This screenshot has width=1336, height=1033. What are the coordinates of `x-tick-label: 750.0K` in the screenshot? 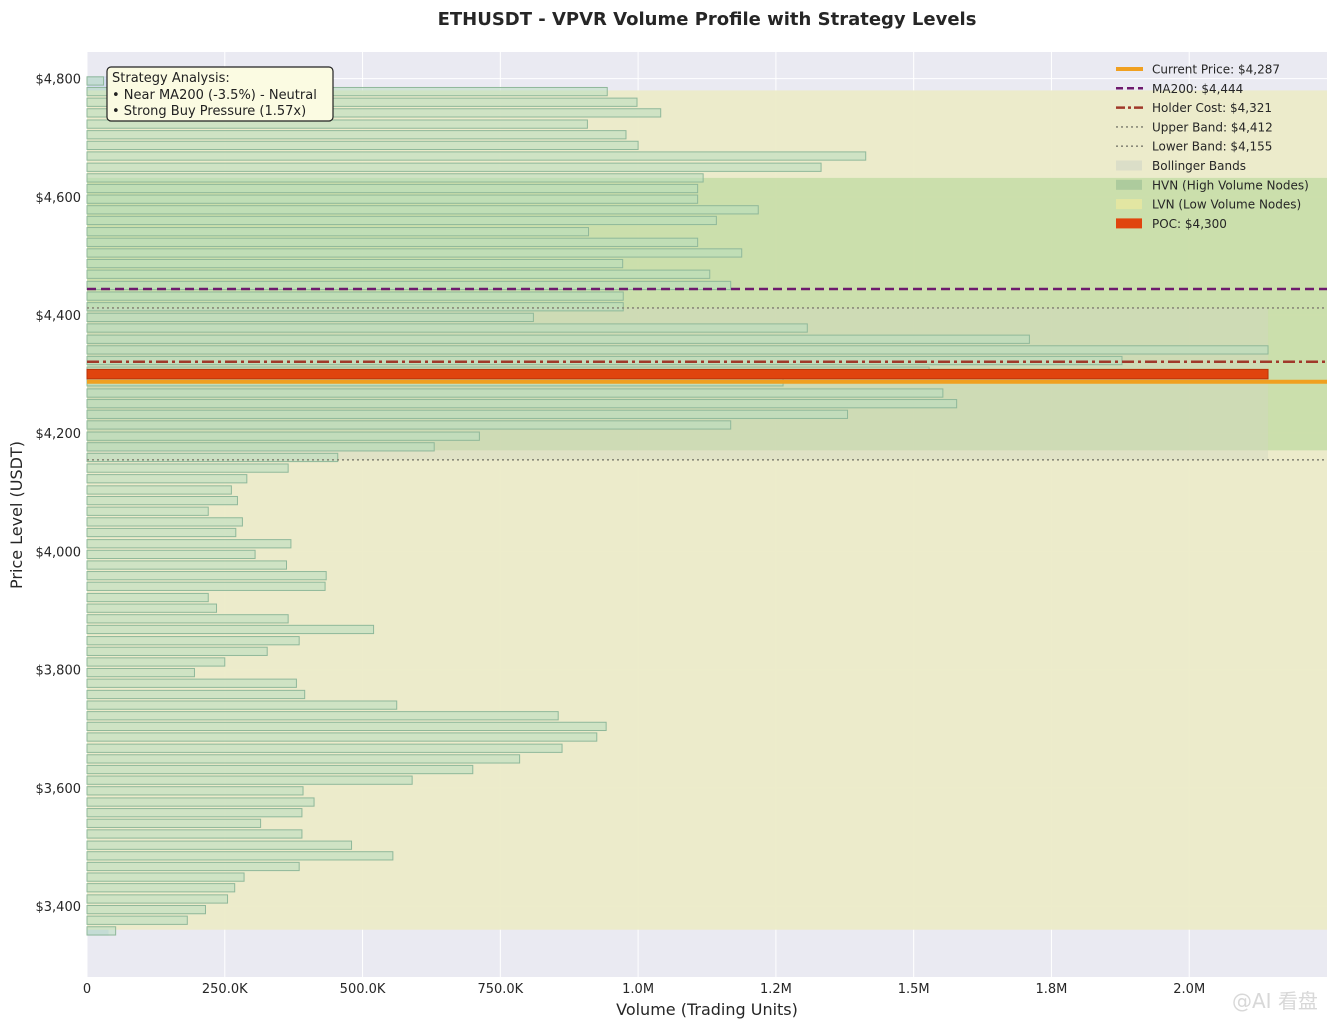 It's located at (500, 989).